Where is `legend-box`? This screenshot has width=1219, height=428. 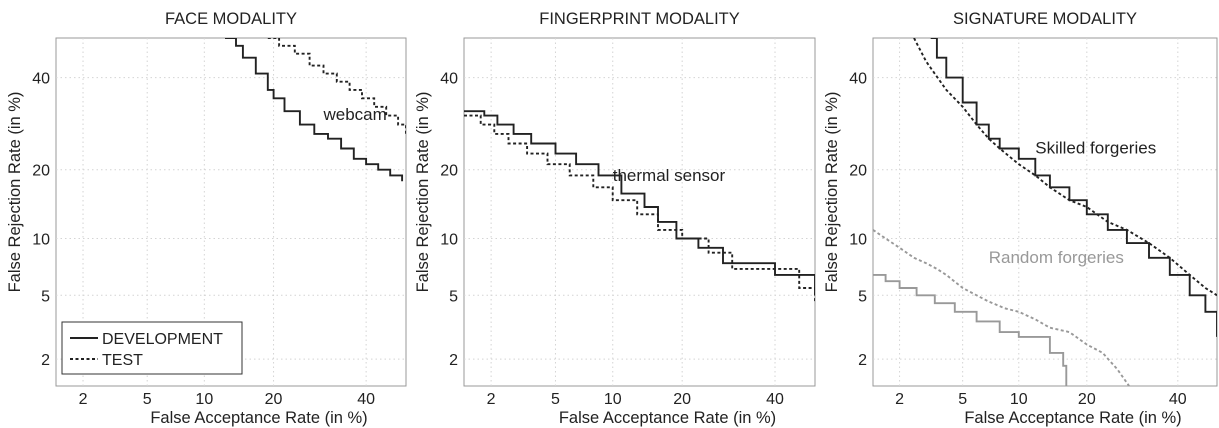
legend-box is located at coordinates (152, 348).